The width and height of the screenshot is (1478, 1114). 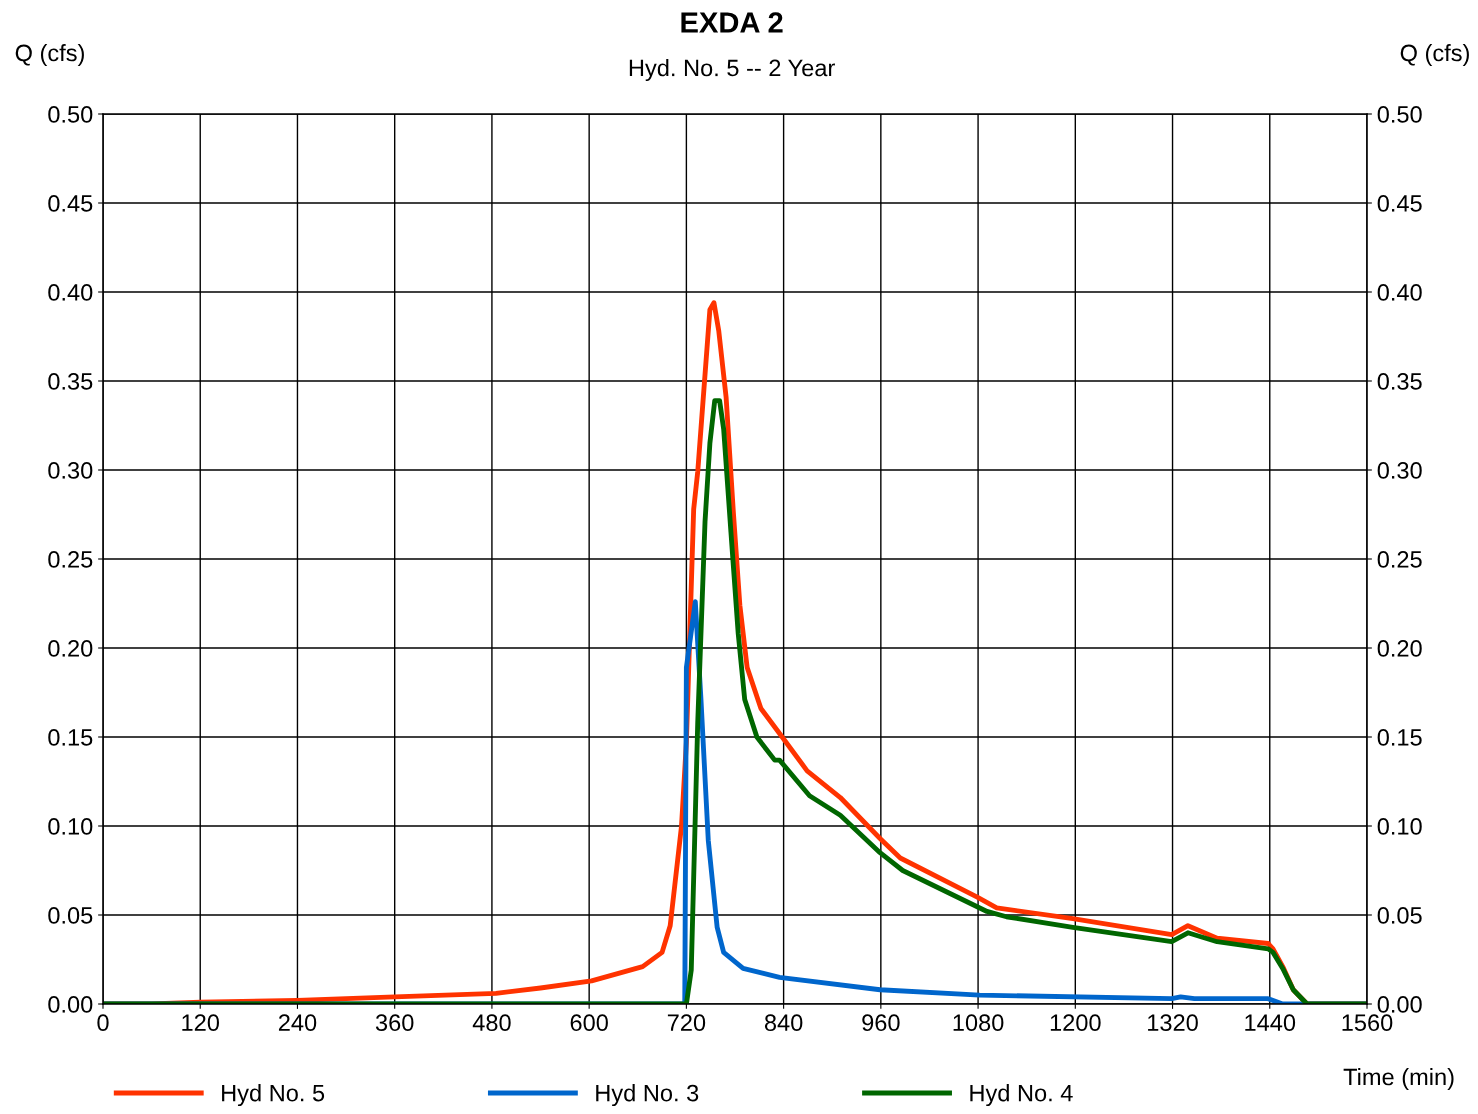 What do you see at coordinates (394, 1023) in the screenshot?
I see `x-tick-label: 360` at bounding box center [394, 1023].